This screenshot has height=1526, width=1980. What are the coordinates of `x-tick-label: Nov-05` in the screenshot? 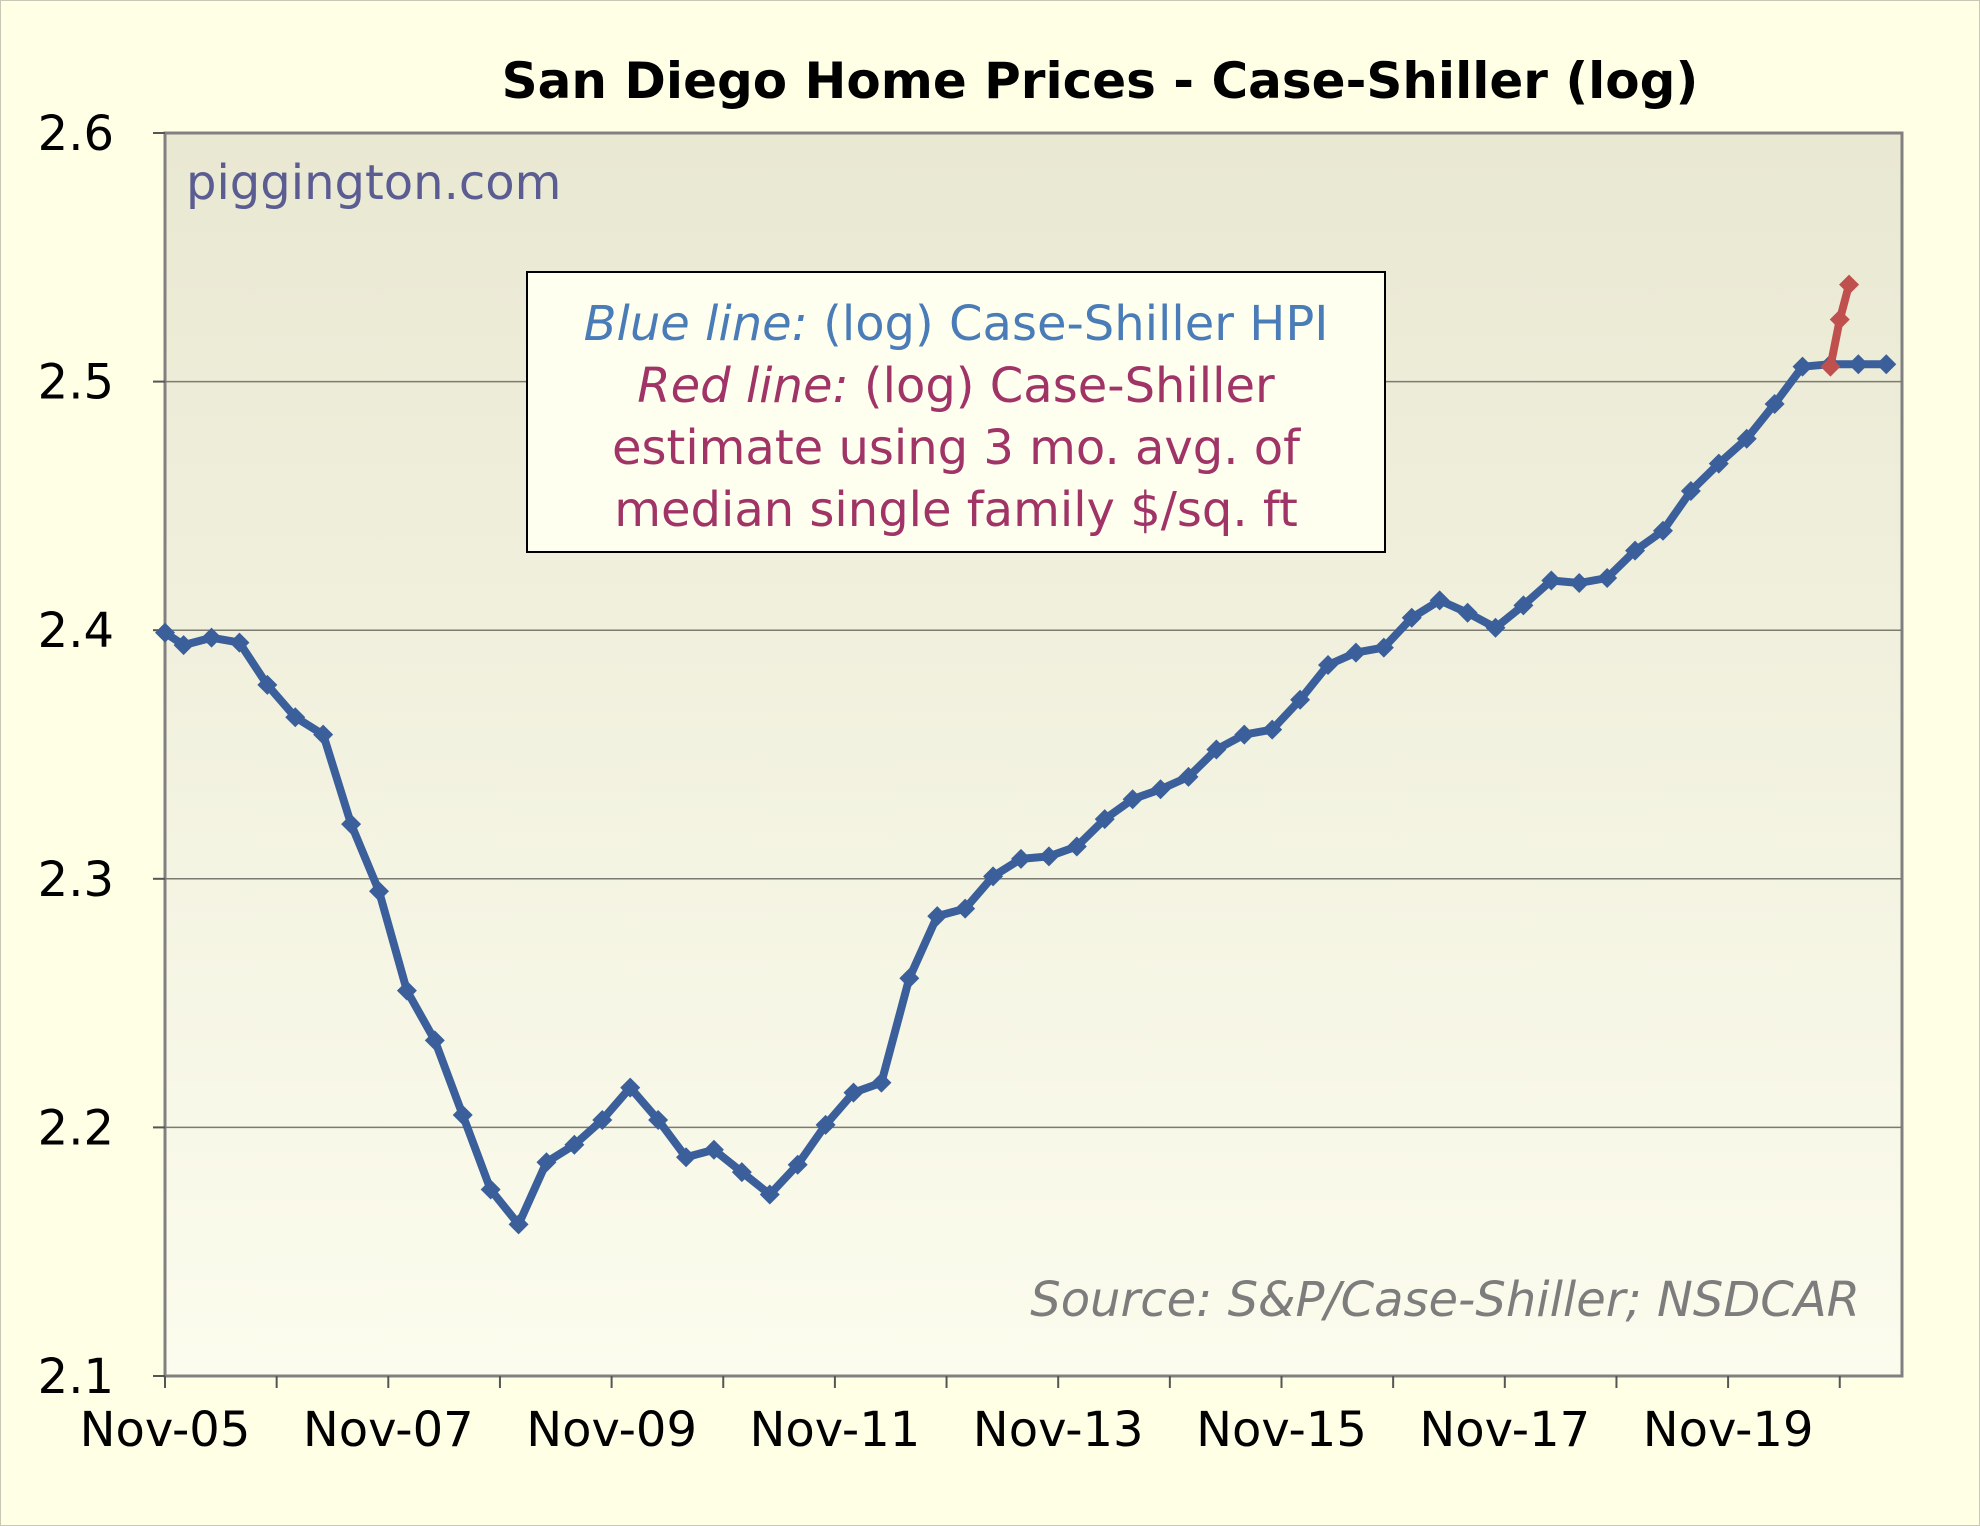 It's located at (165, 1430).